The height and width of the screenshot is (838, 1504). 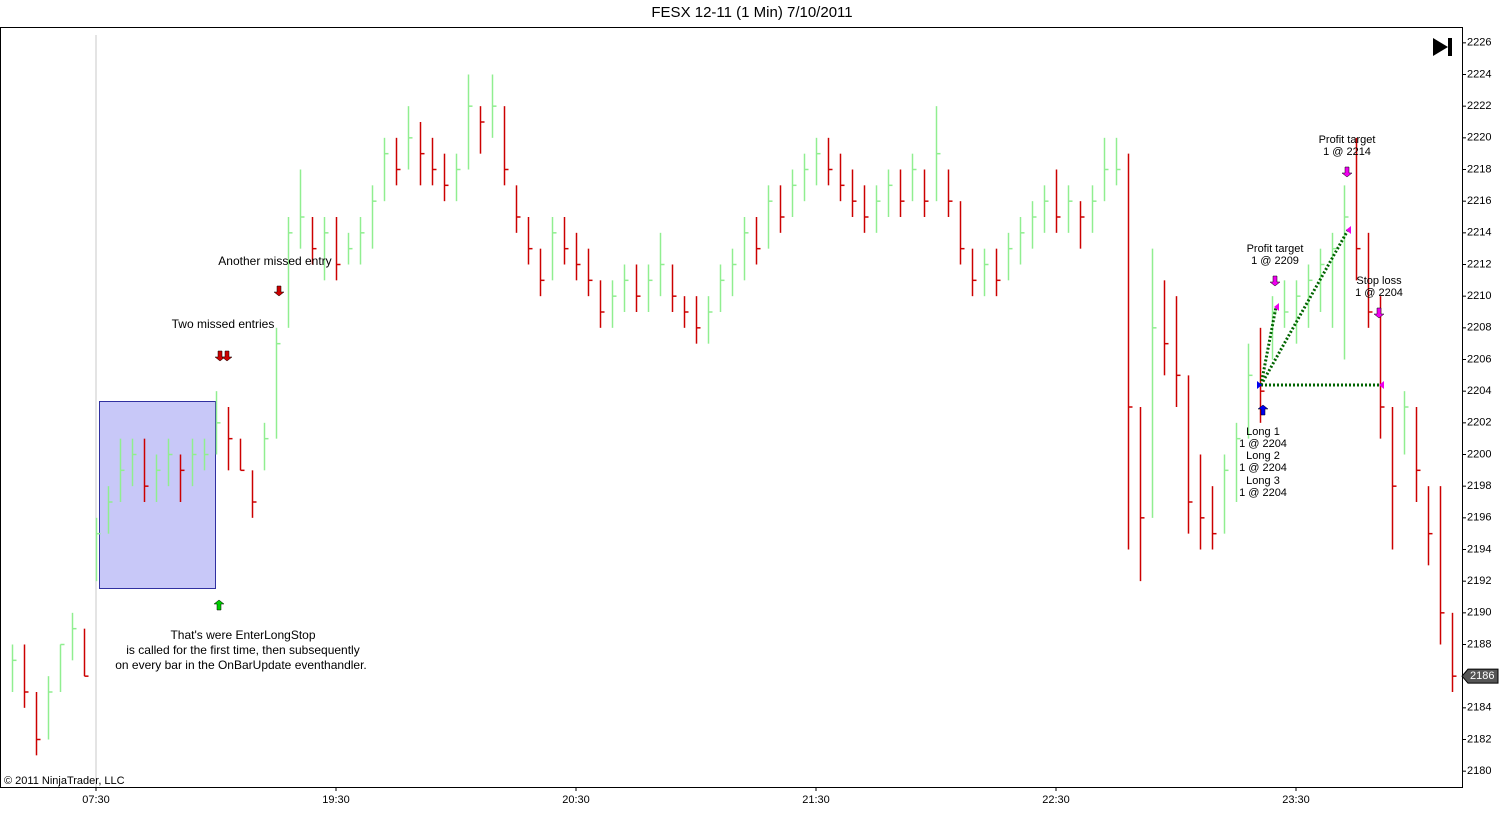 What do you see at coordinates (223, 324) in the screenshot?
I see `annotation: Two missed entries` at bounding box center [223, 324].